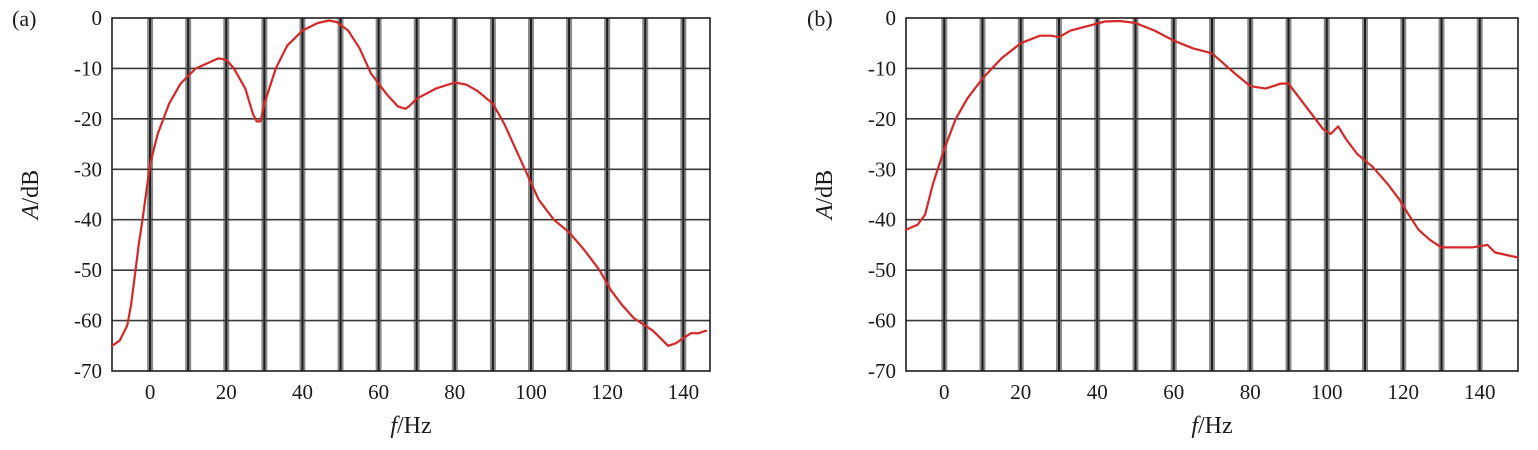 The image size is (1538, 450). Describe the element at coordinates (24, 18) in the screenshot. I see `panel-label: (a)` at that location.